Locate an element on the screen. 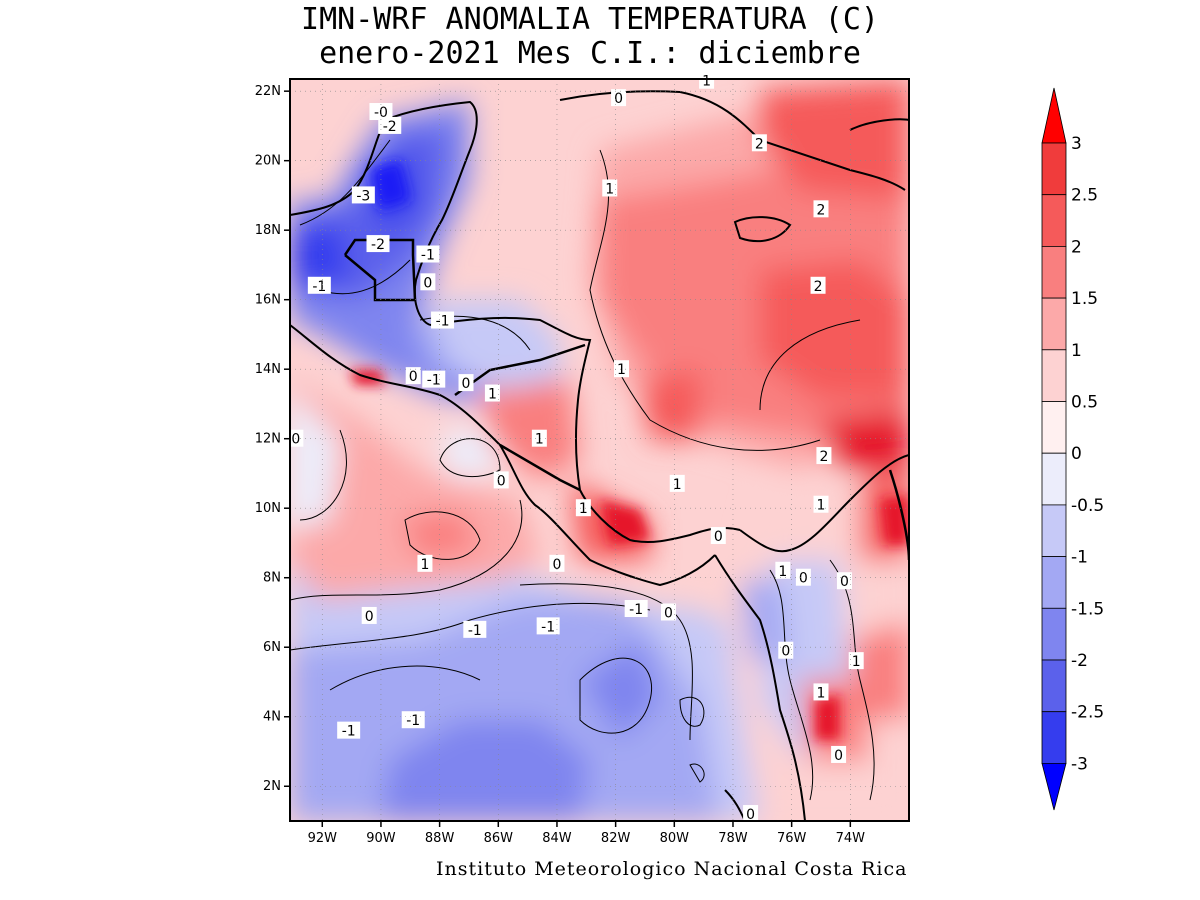  lon-label: 74W is located at coordinates (851, 838).